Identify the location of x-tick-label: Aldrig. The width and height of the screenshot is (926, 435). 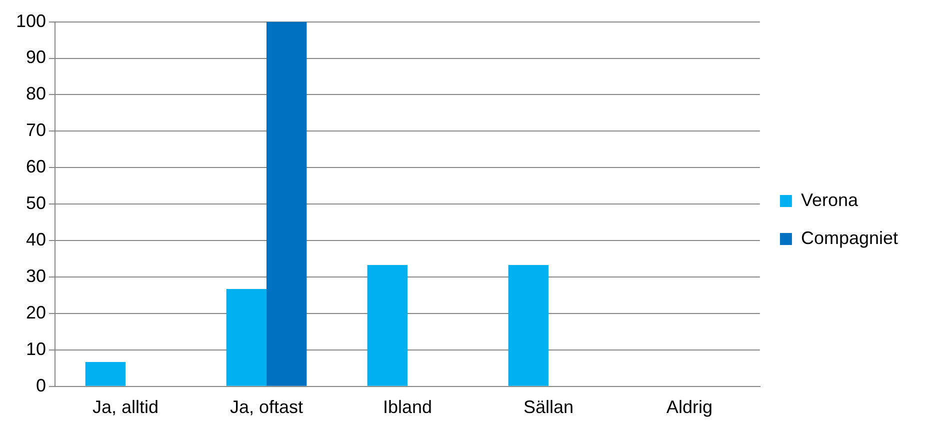
(689, 407).